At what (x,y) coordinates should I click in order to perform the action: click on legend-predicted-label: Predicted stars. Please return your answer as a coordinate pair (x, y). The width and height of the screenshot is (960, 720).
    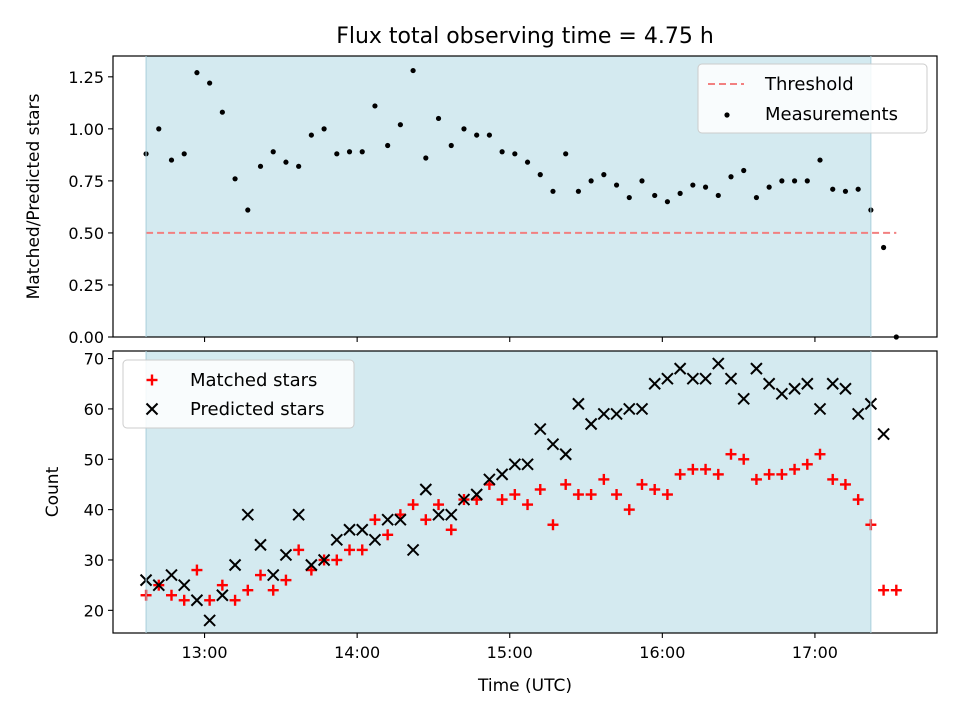
    Looking at the image, I should click on (257, 409).